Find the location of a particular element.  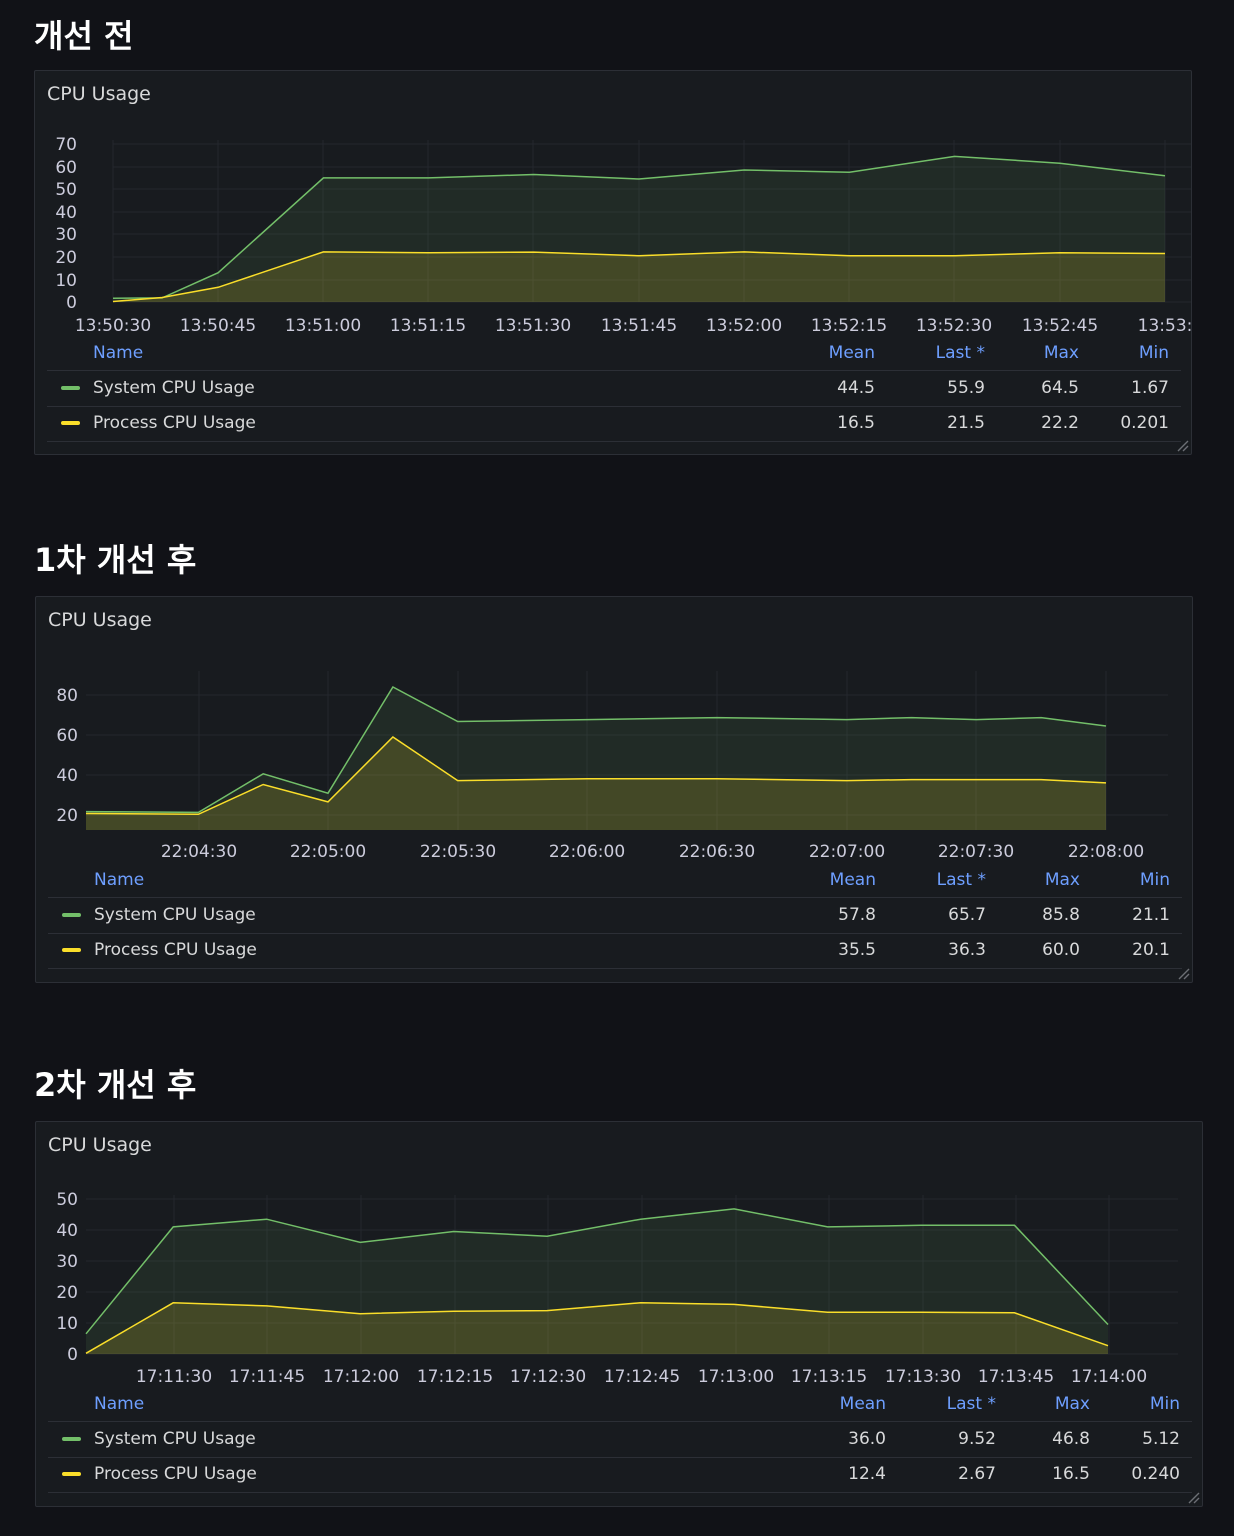

x-tick-label: 17:12:15 is located at coordinates (455, 1377).